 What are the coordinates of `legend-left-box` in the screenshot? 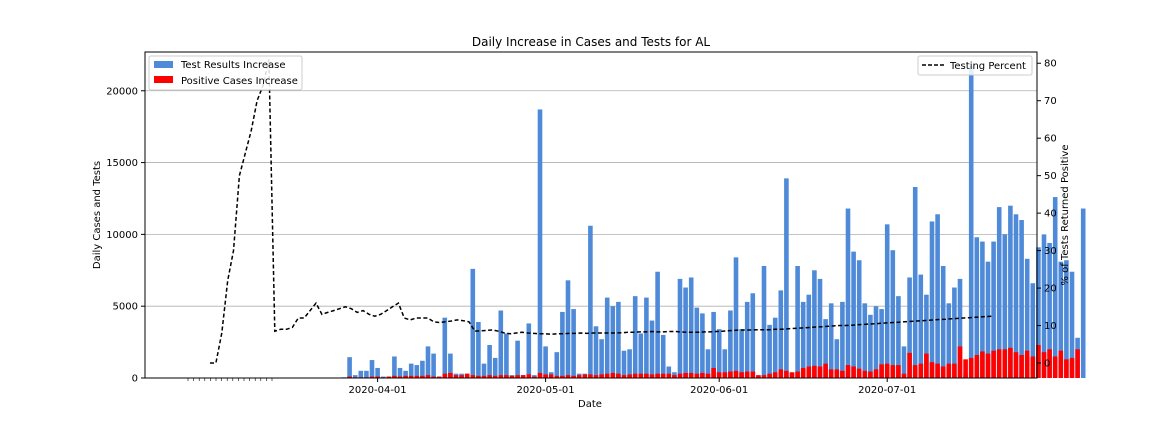 It's located at (225, 73).